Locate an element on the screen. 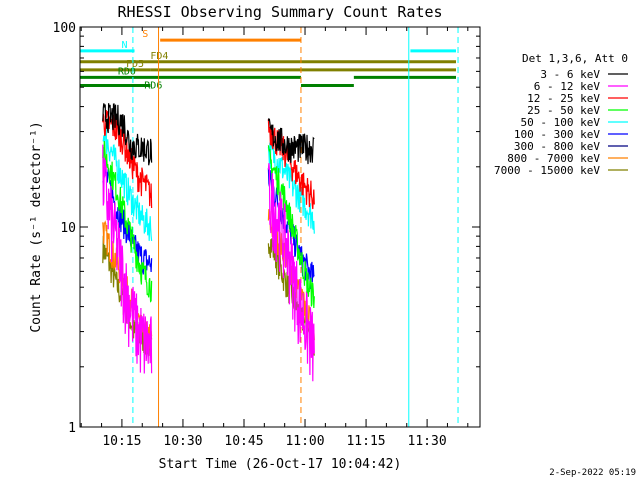  y-axis-label: Count Rate (s⁻¹ detector⁻¹) is located at coordinates (36, 226).